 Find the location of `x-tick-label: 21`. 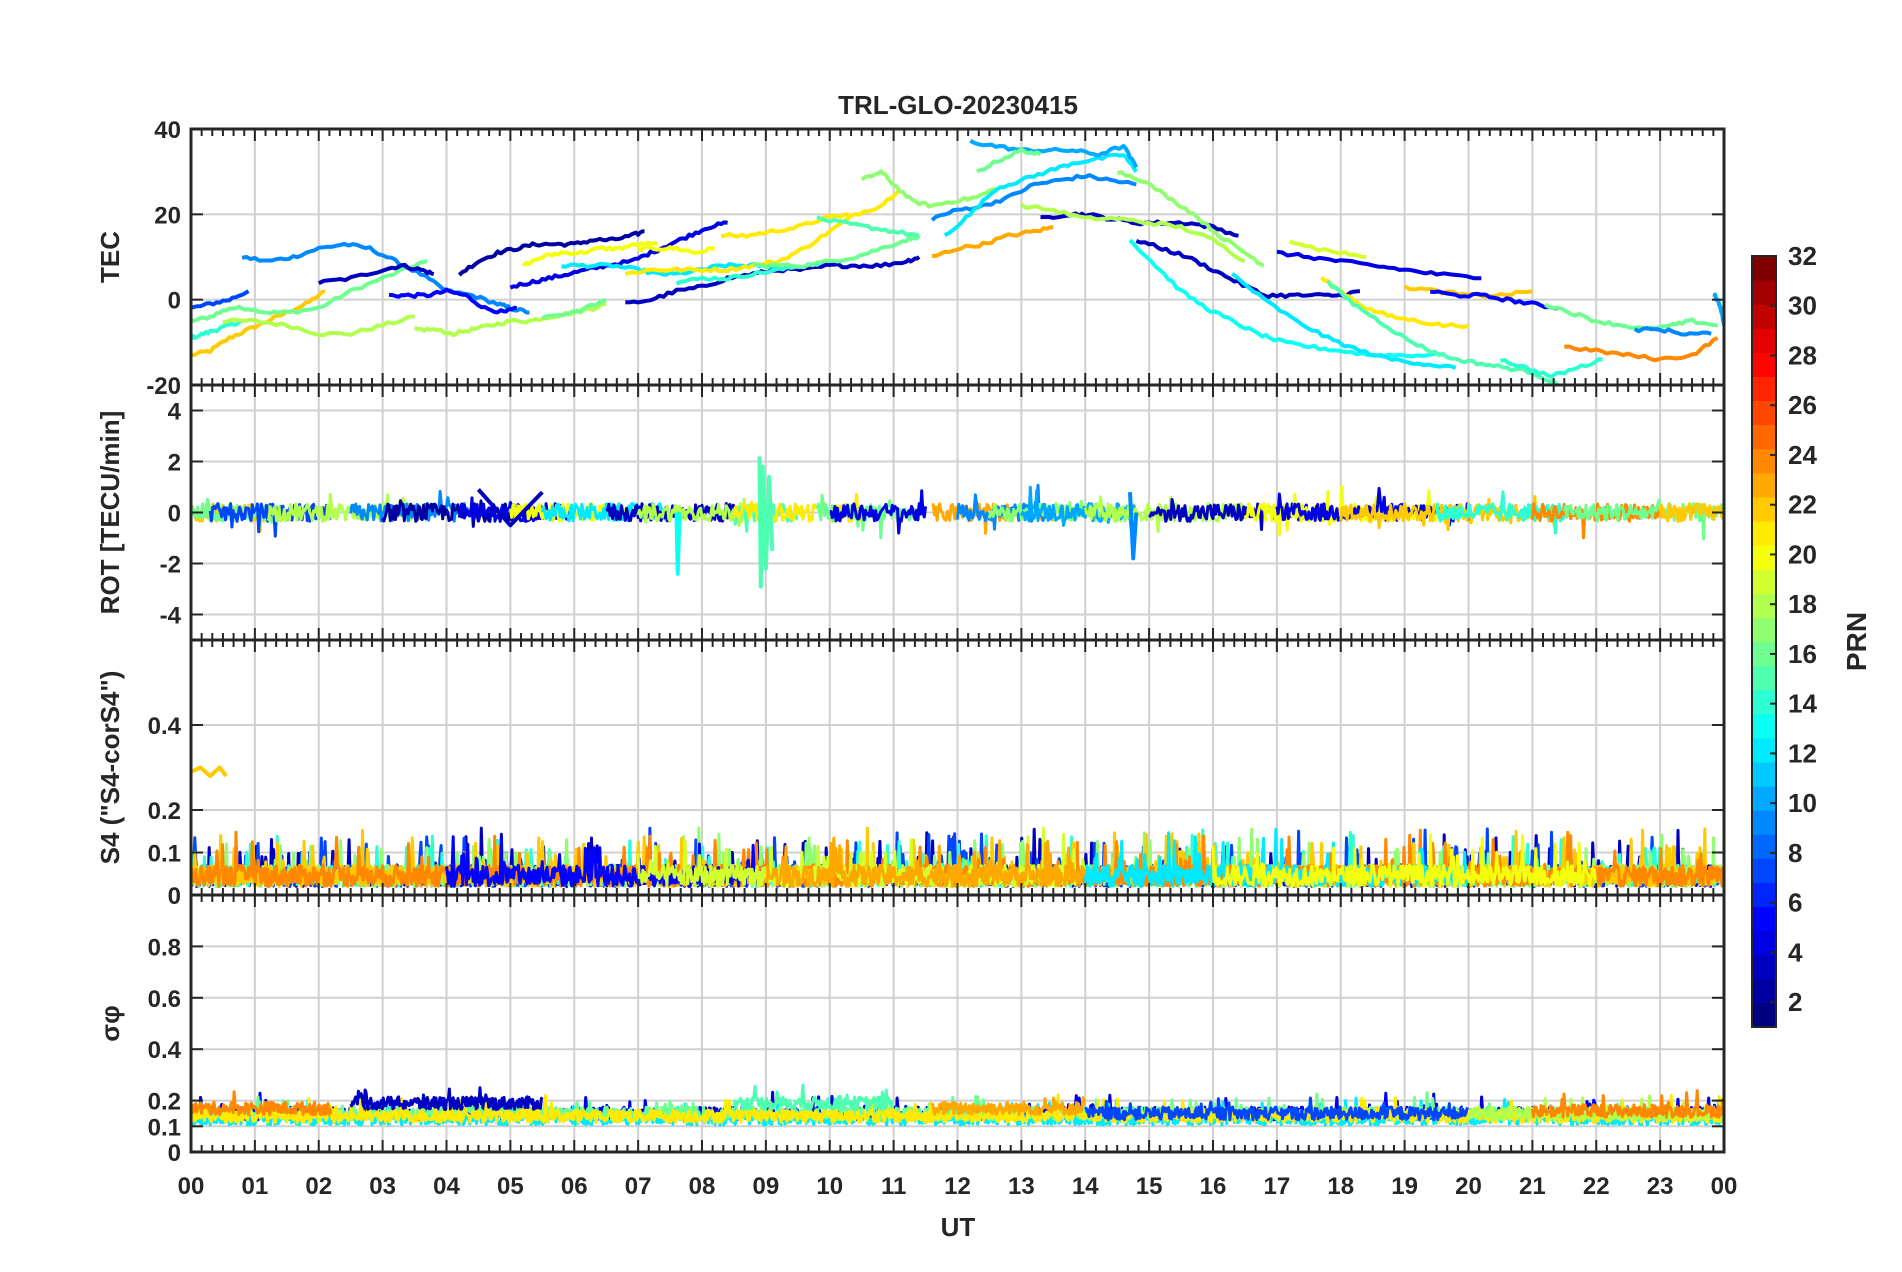

x-tick-label: 21 is located at coordinates (1532, 1186).